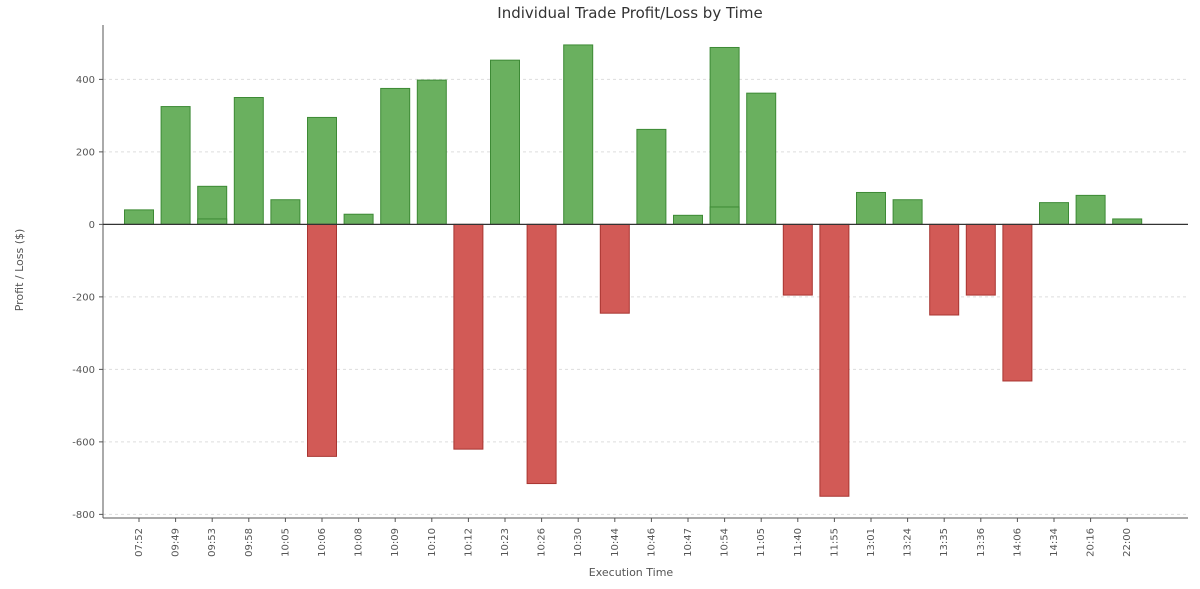 Image resolution: width=1200 pixels, height=589 pixels. What do you see at coordinates (761, 542) in the screenshot?
I see `x-tick-label-17: 11:05` at bounding box center [761, 542].